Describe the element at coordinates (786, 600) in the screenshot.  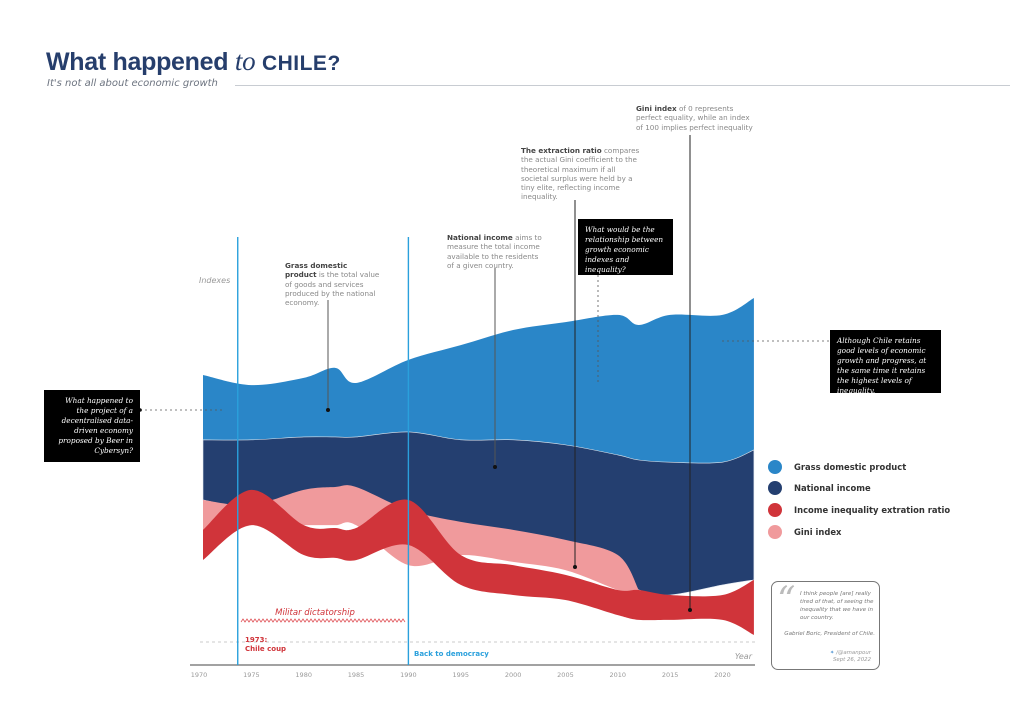
I see `quote-mark-icon: “` at that location.